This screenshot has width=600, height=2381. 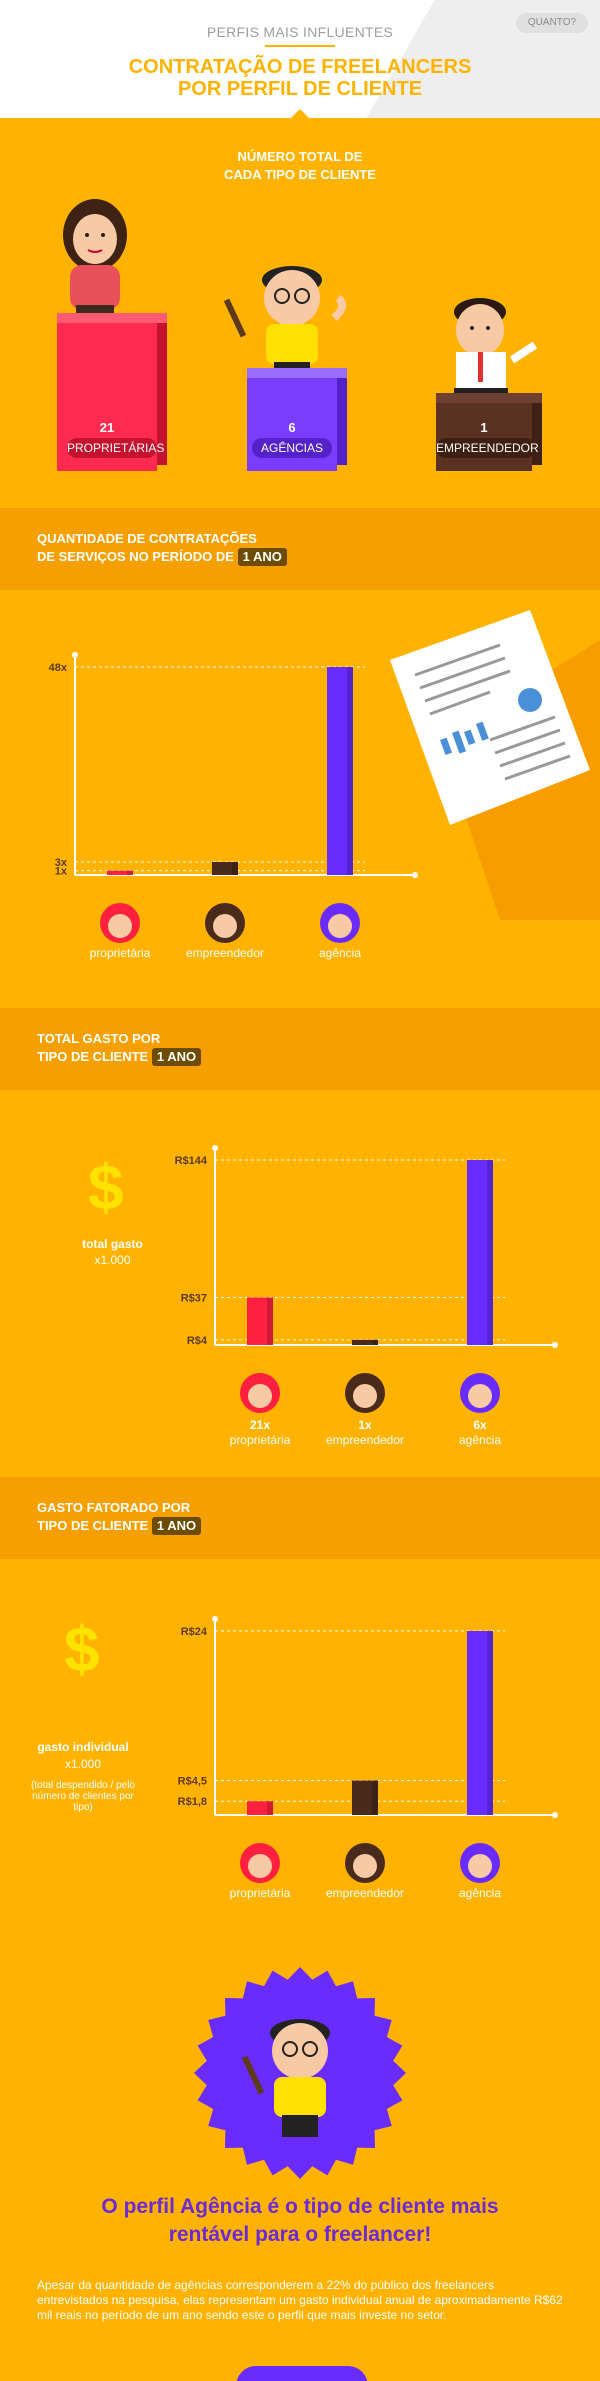 What do you see at coordinates (115, 448) in the screenshot?
I see `proprietarias-label: PROPRIETÁRIAS` at bounding box center [115, 448].